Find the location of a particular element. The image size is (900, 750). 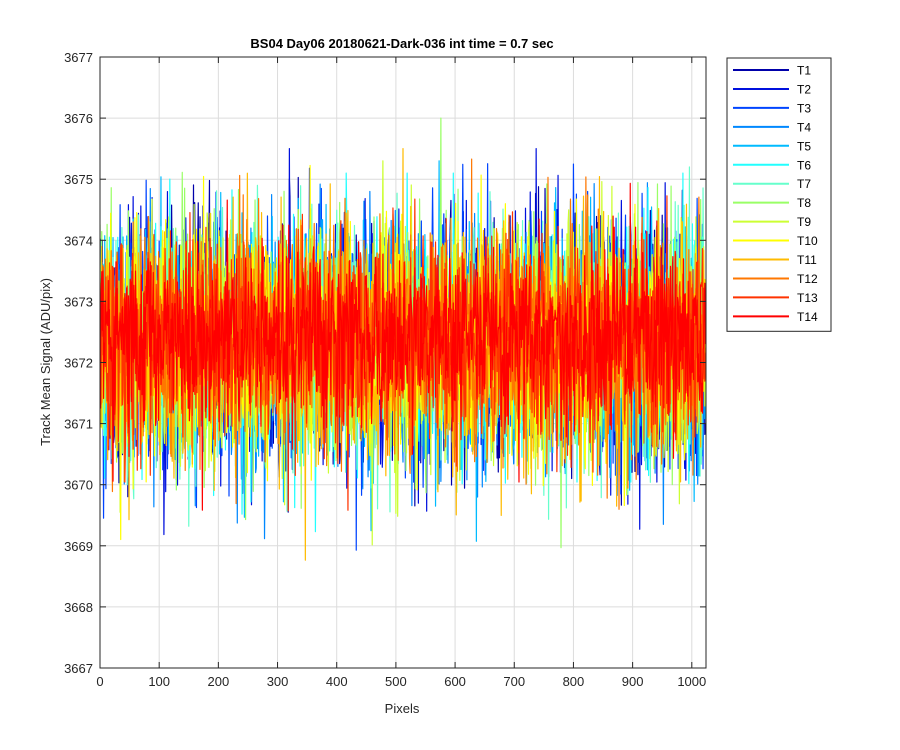

legend-label-t1: T1 is located at coordinates (804, 71).